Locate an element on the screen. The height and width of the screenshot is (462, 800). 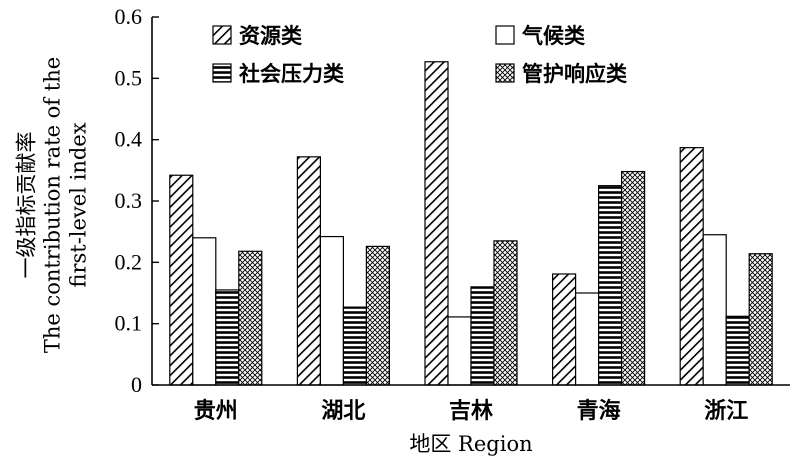
x-axis-title: 地区 Region is located at coordinates (470, 444).